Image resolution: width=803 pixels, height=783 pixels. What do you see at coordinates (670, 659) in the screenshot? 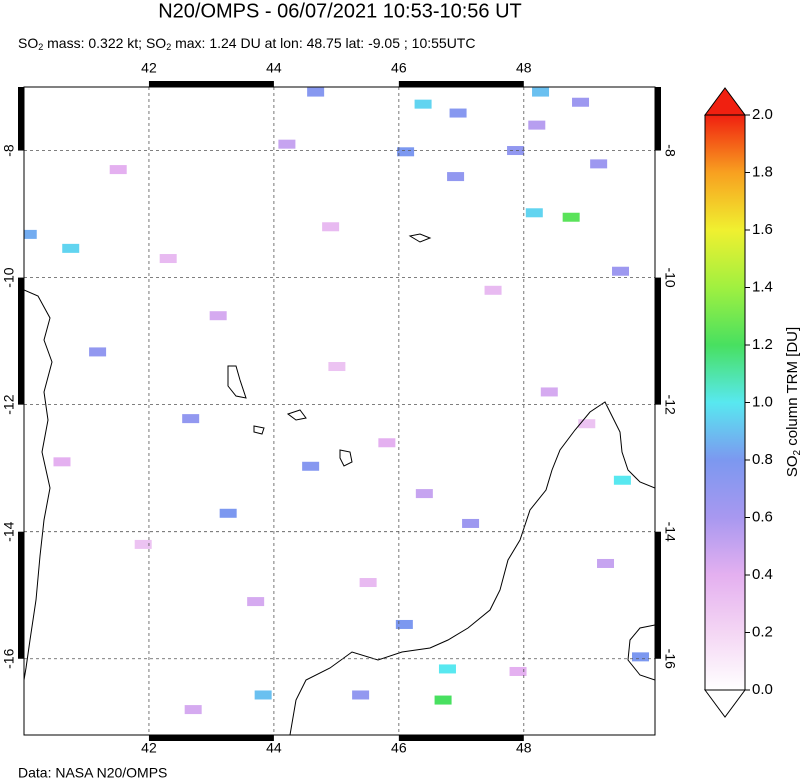
I see `y-tick-label-right: -16` at bounding box center [670, 659].